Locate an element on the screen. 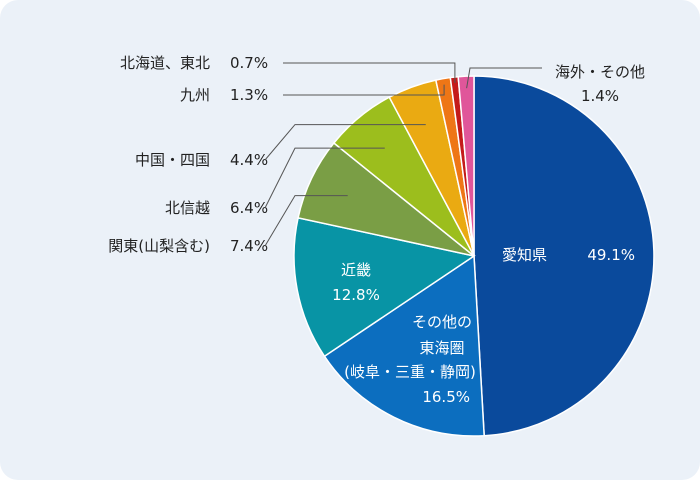  slice-label-2: 近畿 is located at coordinates (356, 270).